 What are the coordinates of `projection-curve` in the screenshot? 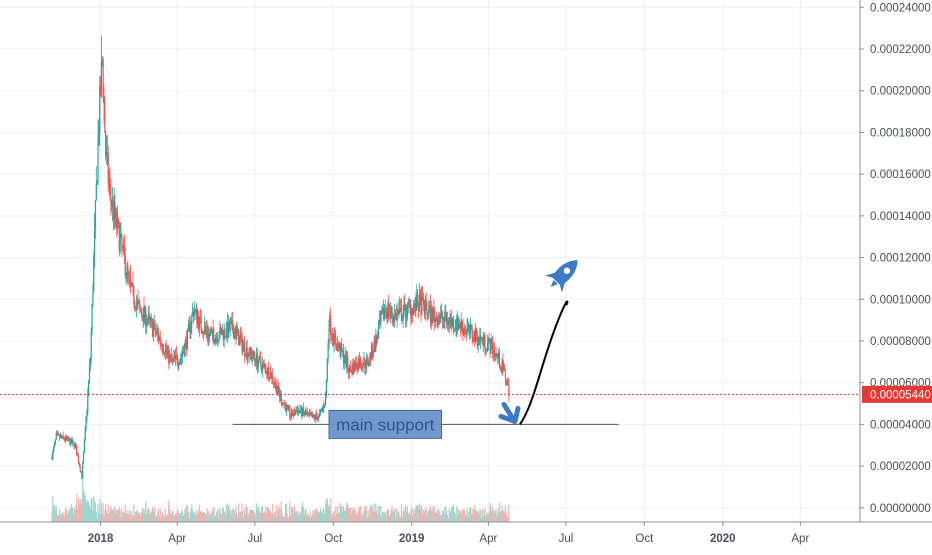 It's located at (544, 362).